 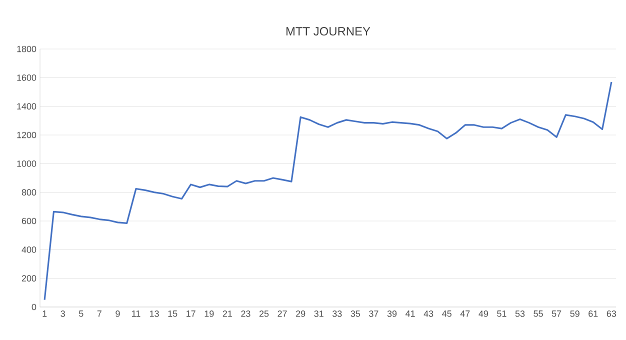 What do you see at coordinates (328, 31) in the screenshot?
I see `chart-title: MTT JOURNEY` at bounding box center [328, 31].